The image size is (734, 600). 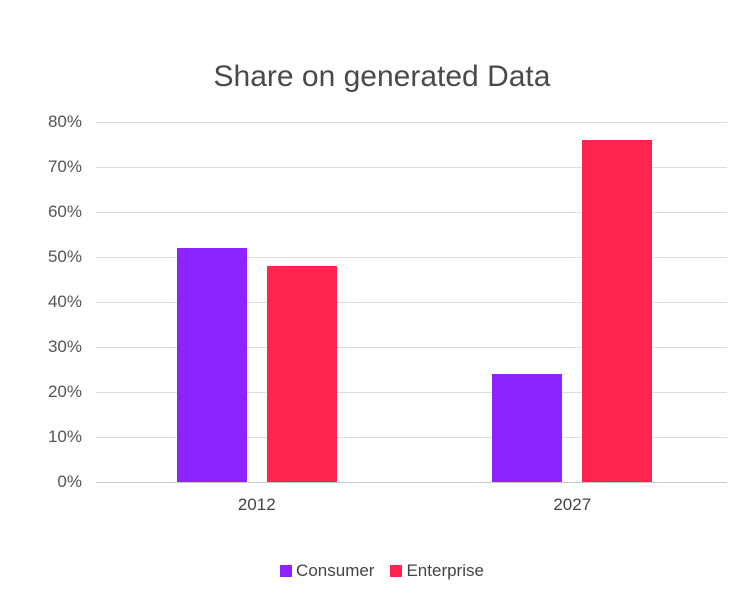 I want to click on legend: Consumer Enterprise, so click(x=367, y=571).